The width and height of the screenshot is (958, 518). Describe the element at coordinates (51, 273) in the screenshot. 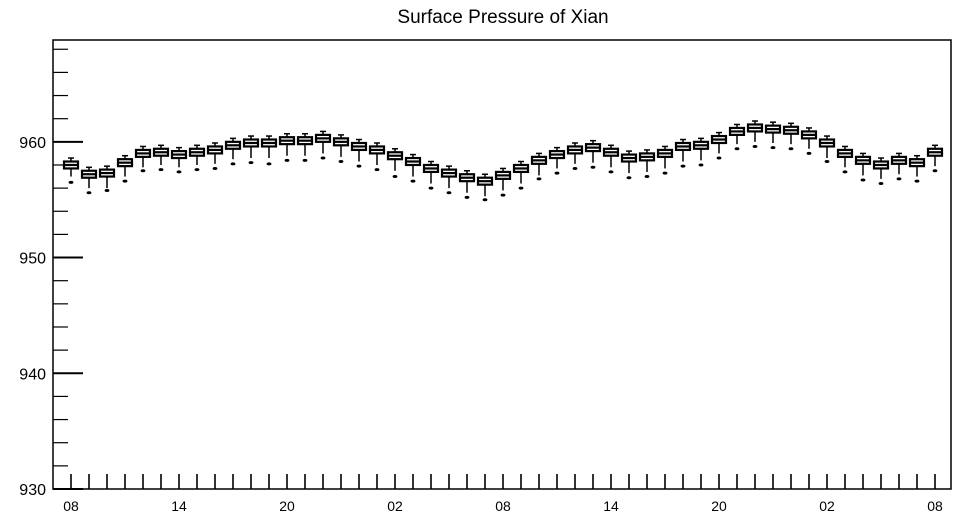

I see `y-axis: 930 940 950 960` at that location.